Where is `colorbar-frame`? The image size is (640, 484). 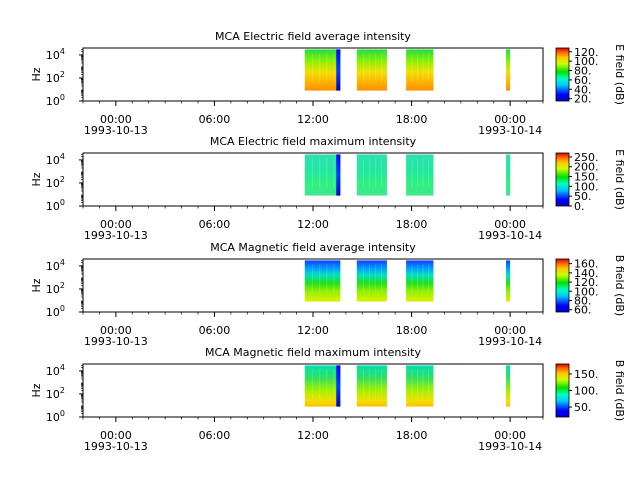
colorbar-frame is located at coordinates (562, 285).